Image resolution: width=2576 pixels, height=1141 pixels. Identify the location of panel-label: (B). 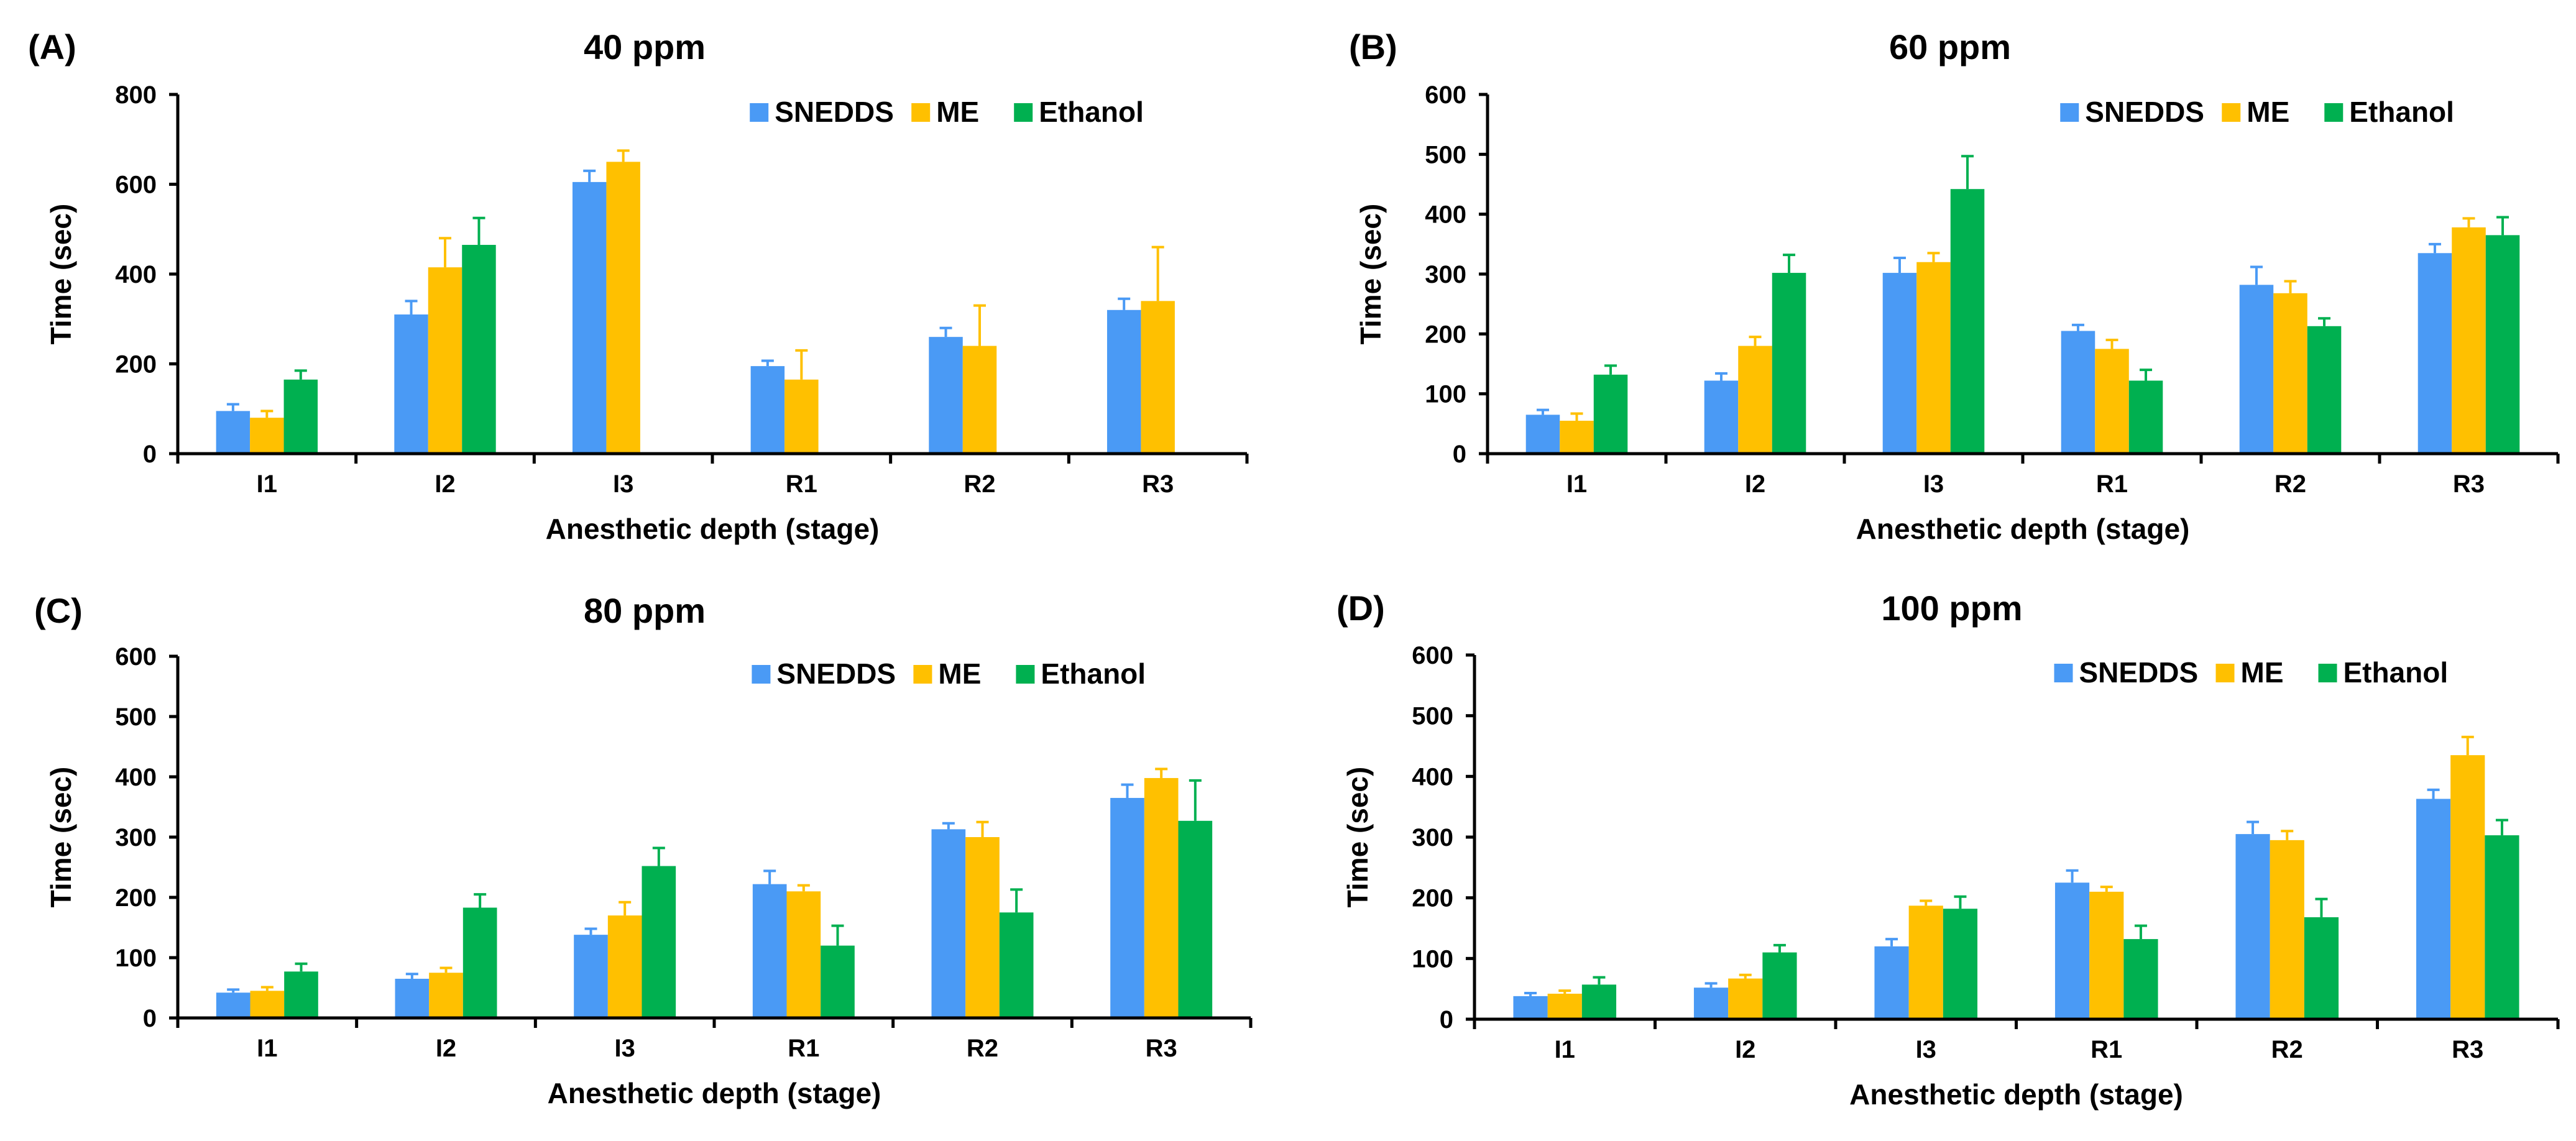
(1373, 46).